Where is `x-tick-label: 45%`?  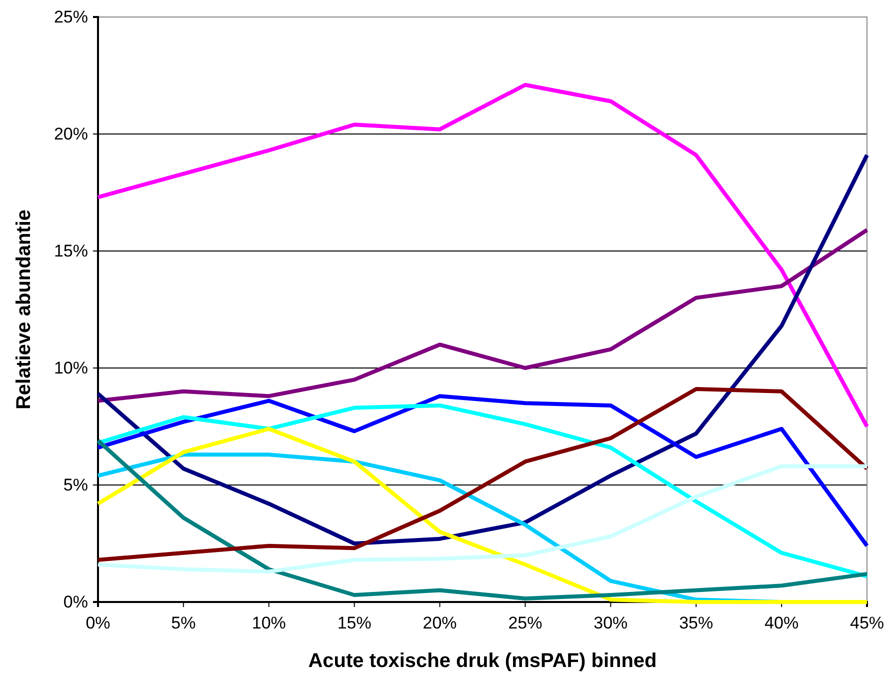 x-tick-label: 45% is located at coordinates (867, 623).